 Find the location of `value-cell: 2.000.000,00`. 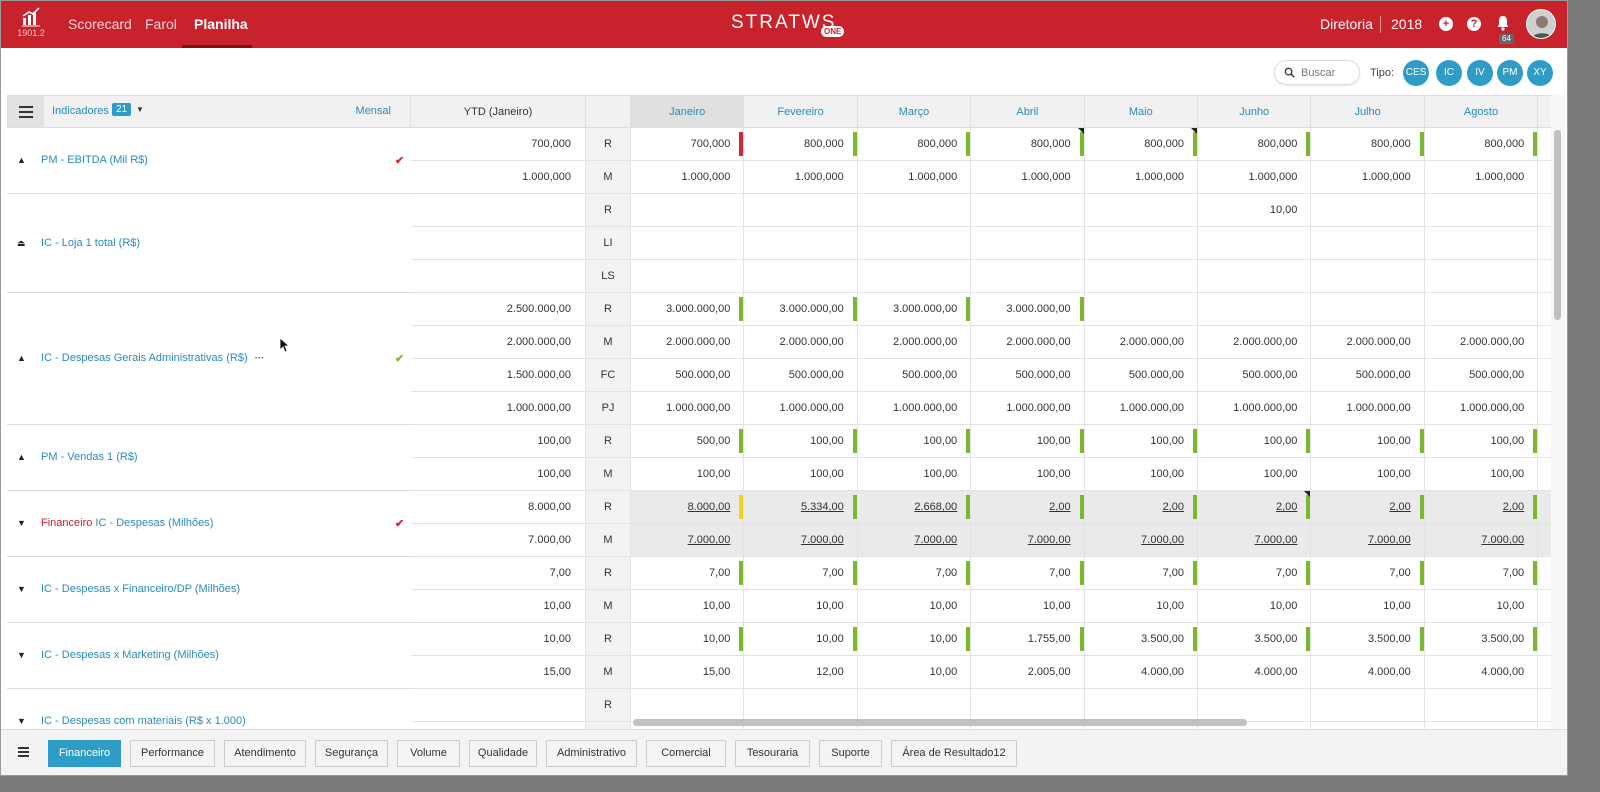

value-cell: 2.000.000,00 is located at coordinates (1141, 342).